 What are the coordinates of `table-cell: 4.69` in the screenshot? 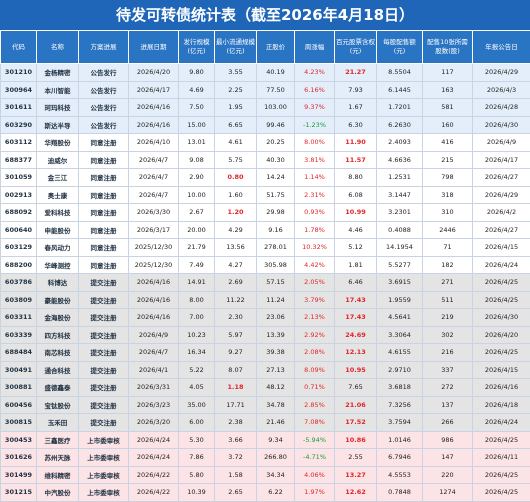 It's located at (197, 90).